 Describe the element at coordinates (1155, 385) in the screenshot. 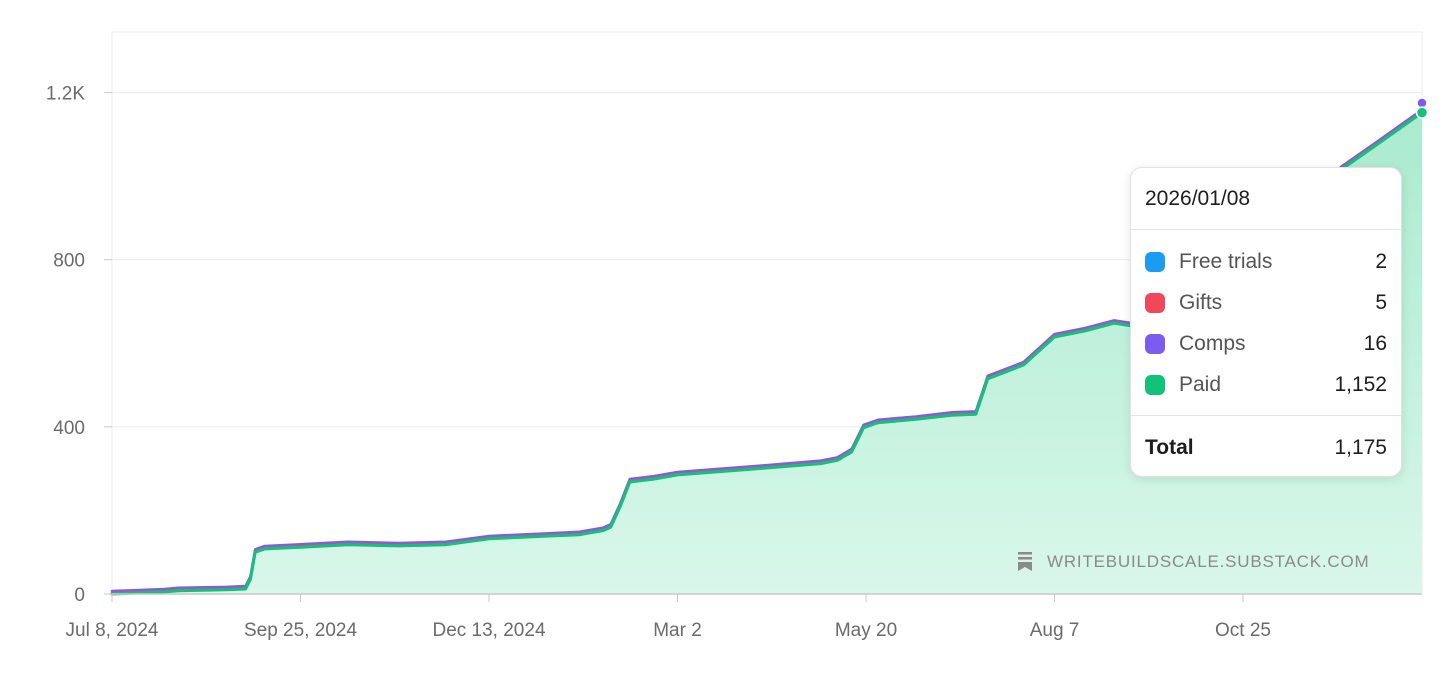

I see `paid-swatch` at that location.